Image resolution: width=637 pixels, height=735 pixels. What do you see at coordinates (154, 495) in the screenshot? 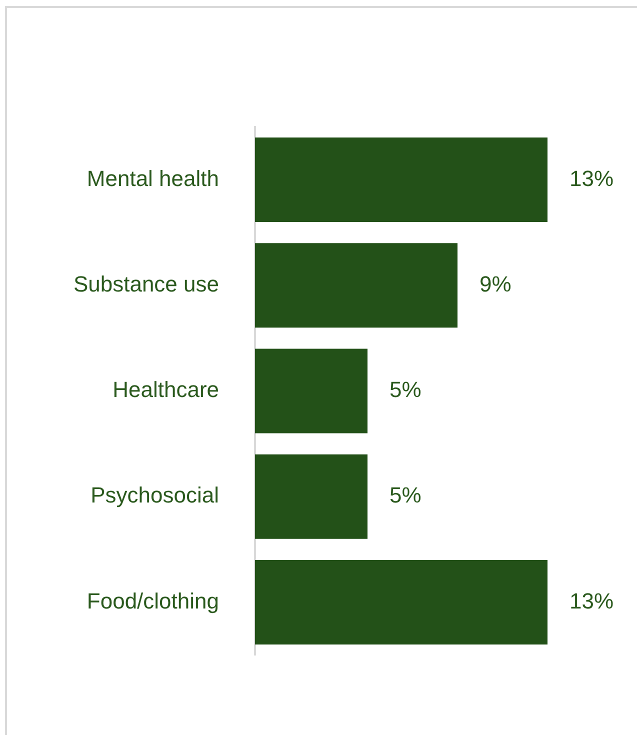
I see `y-tick-label: Psychosocial` at bounding box center [154, 495].